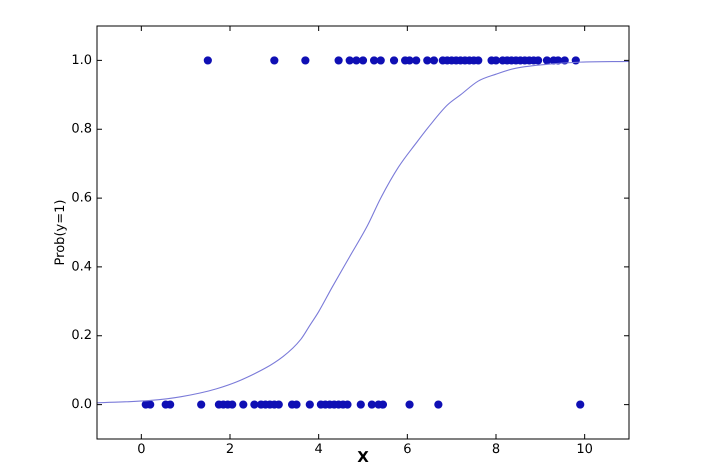 This screenshot has height=476, width=714. I want to click on y-tick-label: 0.8, so click(81, 129).